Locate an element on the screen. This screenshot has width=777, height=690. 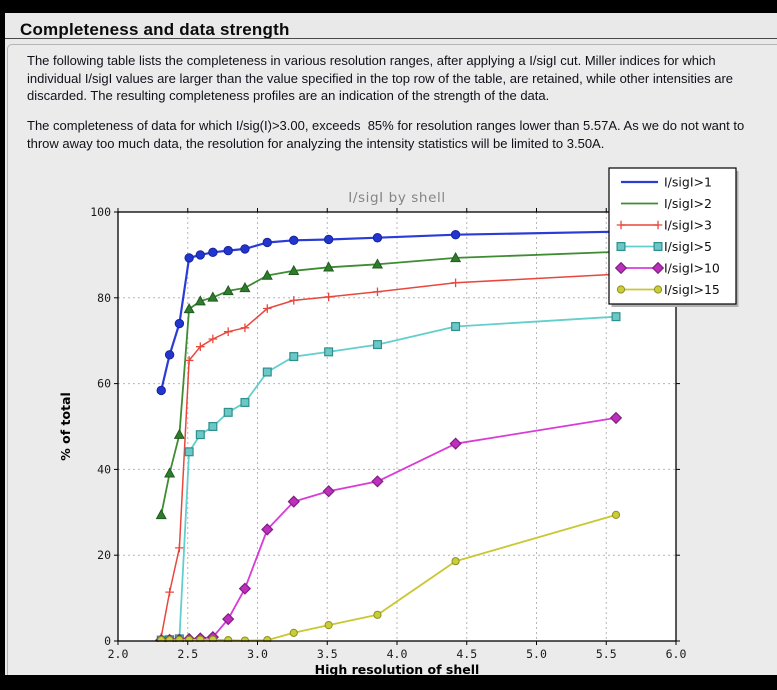
svg-text: 2.0 is located at coordinates (118, 654).